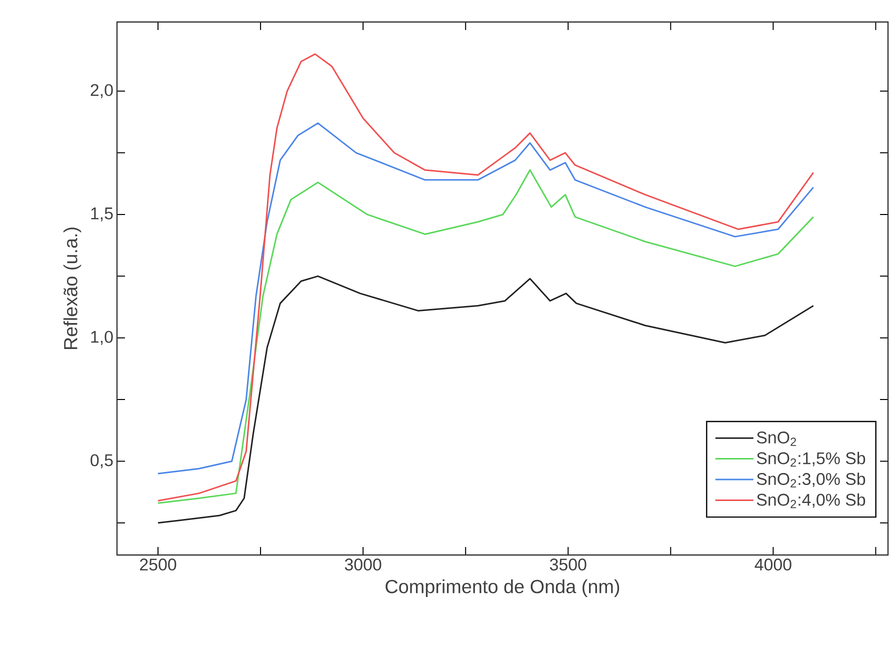 The image size is (891, 648). What do you see at coordinates (72, 289) in the screenshot?
I see `y-axis-title: Reflexão (u.a.)` at bounding box center [72, 289].